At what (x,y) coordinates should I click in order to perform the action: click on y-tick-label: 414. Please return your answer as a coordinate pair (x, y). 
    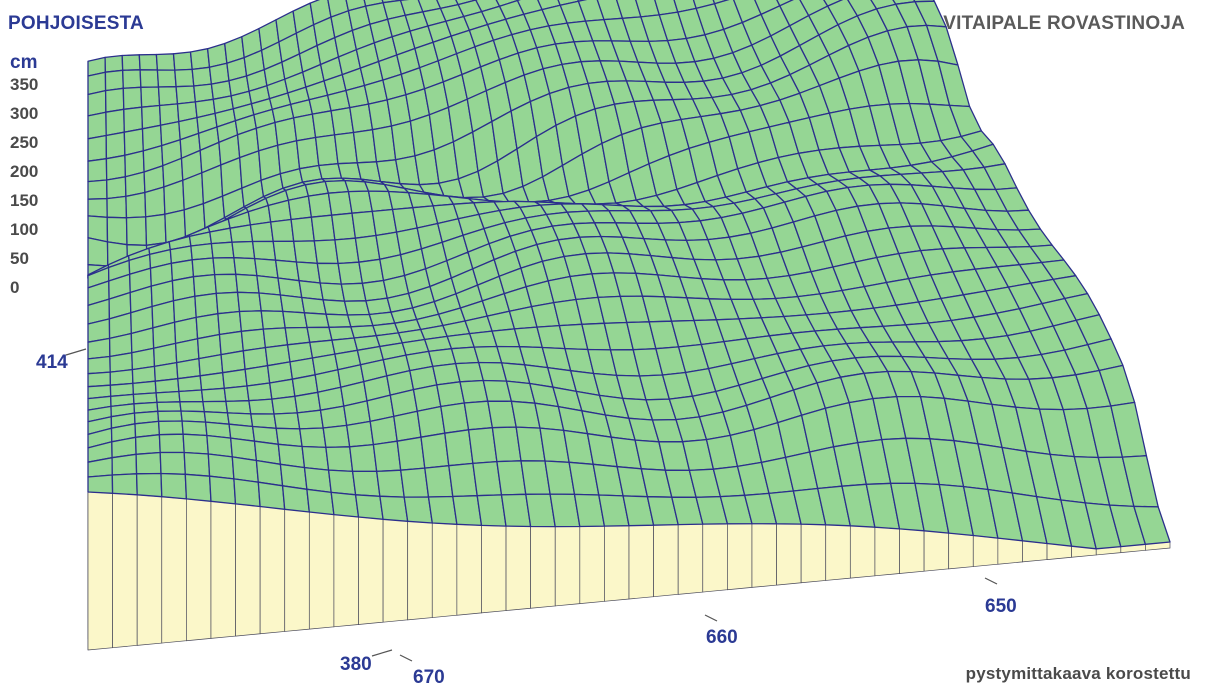
    Looking at the image, I should click on (52, 362).